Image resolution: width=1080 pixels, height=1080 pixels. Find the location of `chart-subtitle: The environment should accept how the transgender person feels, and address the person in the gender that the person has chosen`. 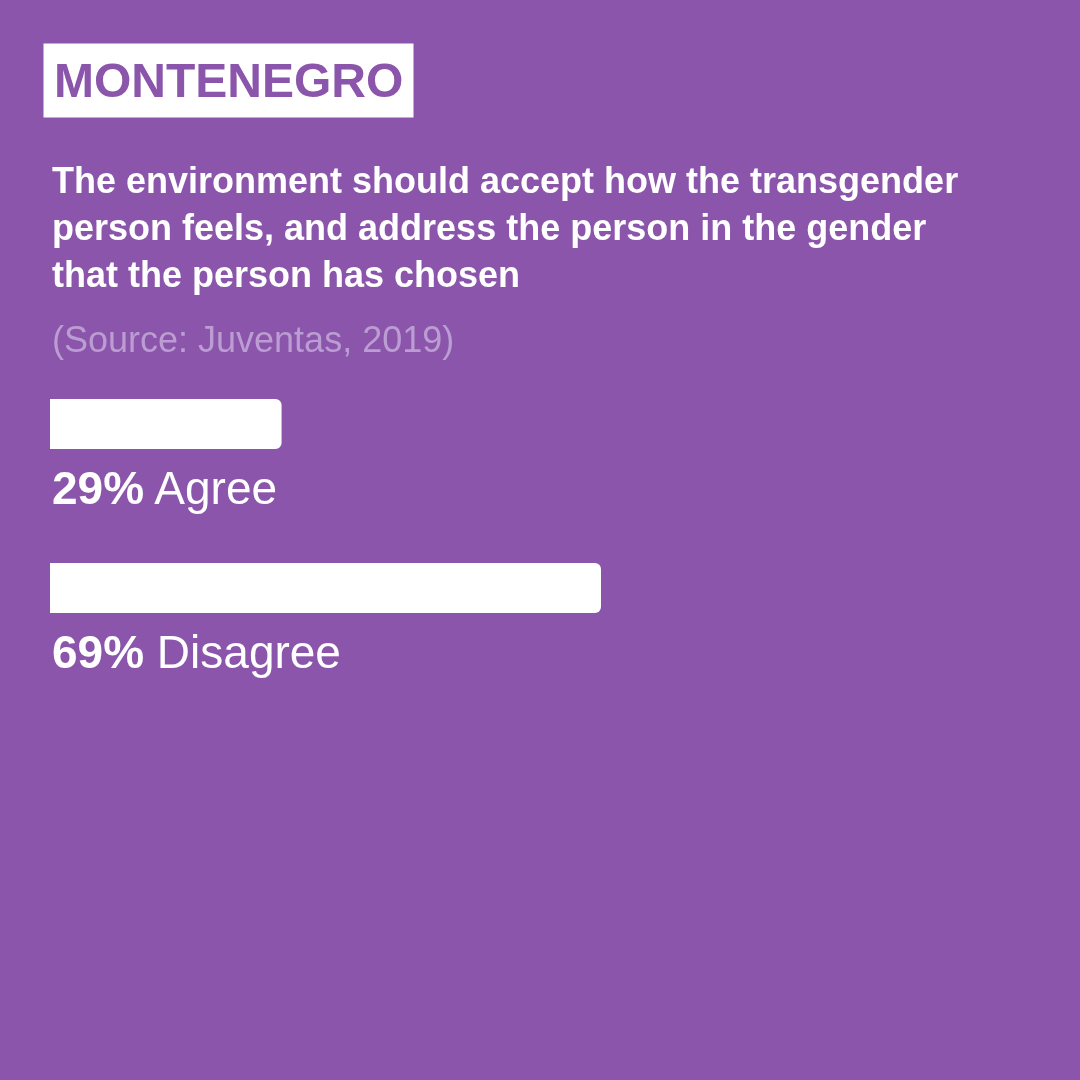

chart-subtitle: The environment should accept how the transgender person feels, and address the person in the gender that the person has chosen is located at coordinates (505, 227).